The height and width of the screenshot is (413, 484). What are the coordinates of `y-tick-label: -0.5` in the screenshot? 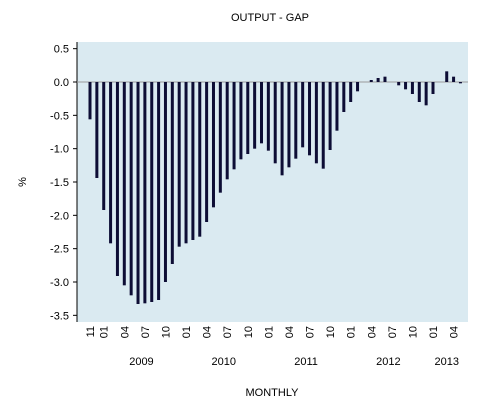 It's located at (59, 116).